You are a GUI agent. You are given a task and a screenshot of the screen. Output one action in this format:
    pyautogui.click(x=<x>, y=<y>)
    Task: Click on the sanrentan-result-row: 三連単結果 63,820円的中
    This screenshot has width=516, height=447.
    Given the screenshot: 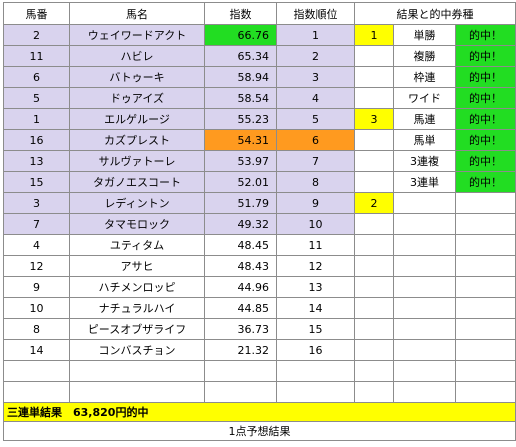 What is the action you would take?
    pyautogui.click(x=259, y=412)
    